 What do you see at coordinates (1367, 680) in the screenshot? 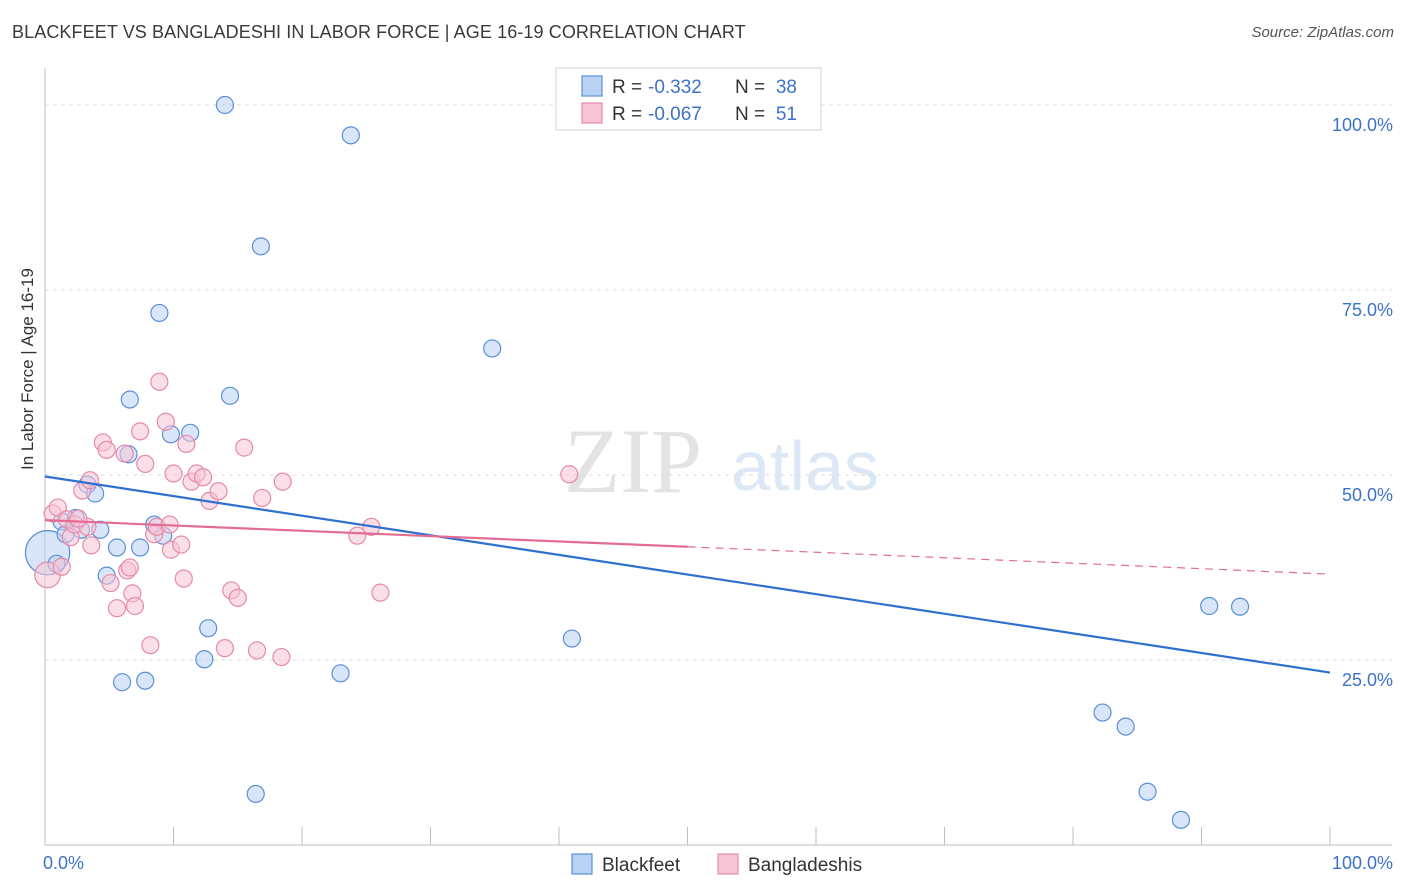
I see `y-tick-label: 25.0%` at bounding box center [1367, 680].